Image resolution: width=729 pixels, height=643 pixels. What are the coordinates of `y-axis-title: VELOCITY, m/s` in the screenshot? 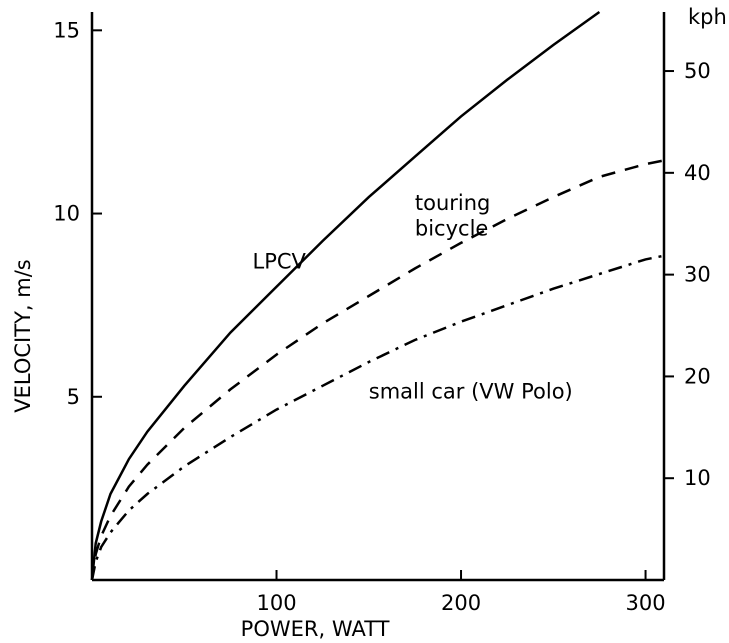 It's located at (23, 335).